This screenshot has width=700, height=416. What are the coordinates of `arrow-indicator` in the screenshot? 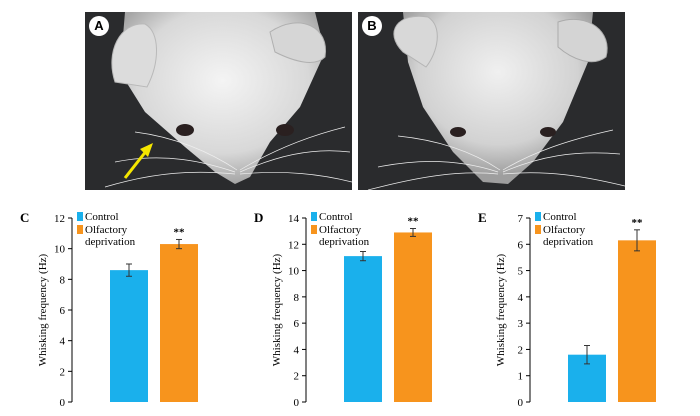 It's located at (136, 164).